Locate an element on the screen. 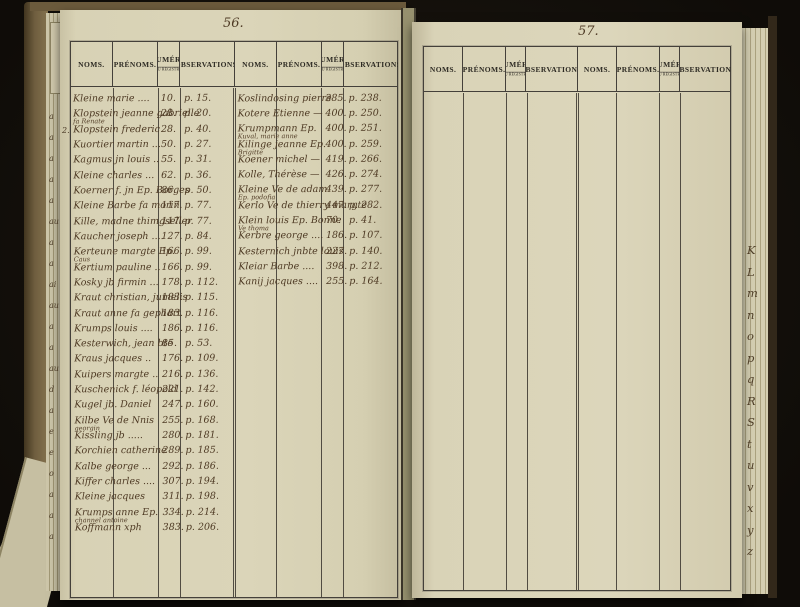 The width and height of the screenshot is (800, 607). entry-register-number: 86. is located at coordinates (169, 190).